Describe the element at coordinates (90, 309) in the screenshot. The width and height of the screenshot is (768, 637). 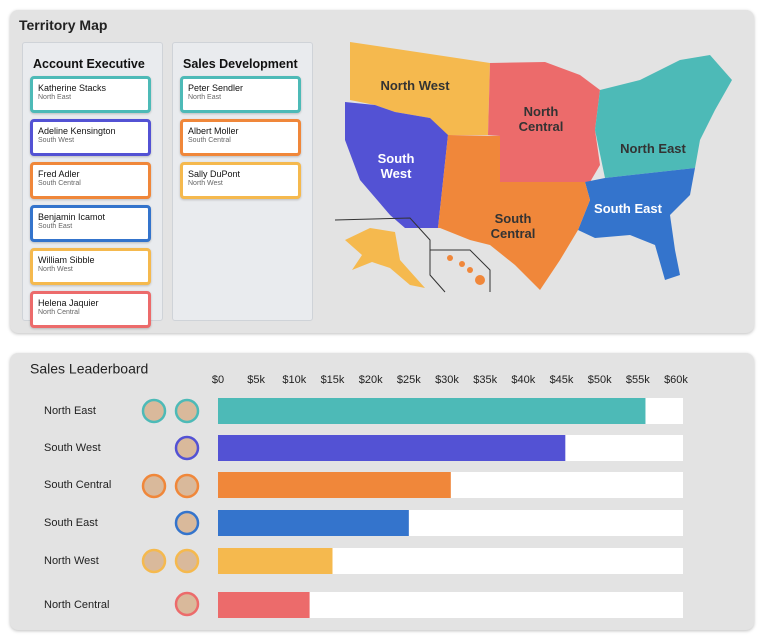
I see `person-card: Helena Jaquier North Central` at that location.